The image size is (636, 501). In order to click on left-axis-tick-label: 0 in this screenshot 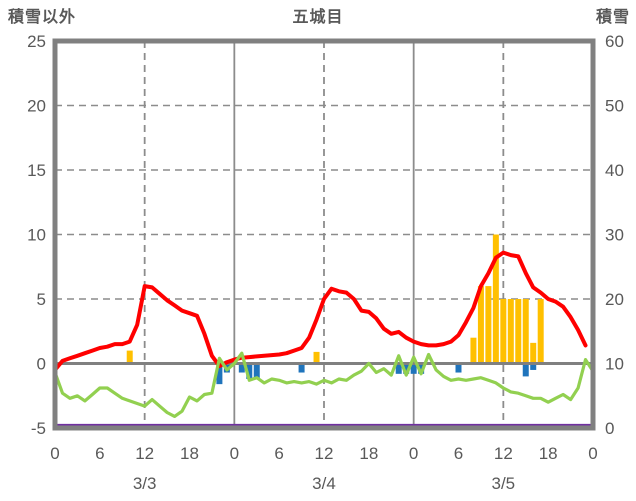, I will do `click(41, 364)`.